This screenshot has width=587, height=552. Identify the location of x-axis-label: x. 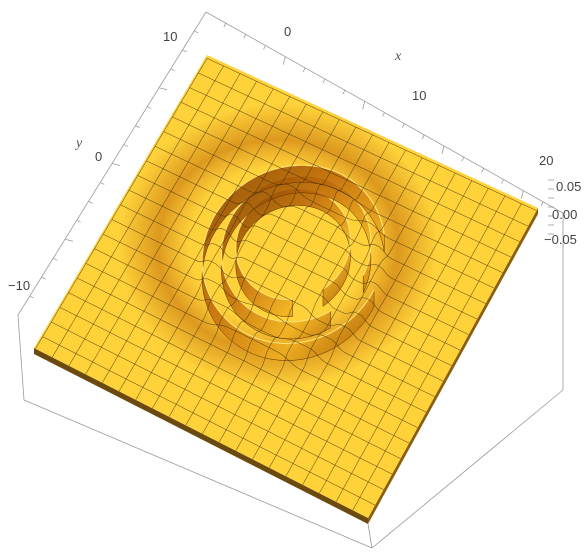
(398, 56).